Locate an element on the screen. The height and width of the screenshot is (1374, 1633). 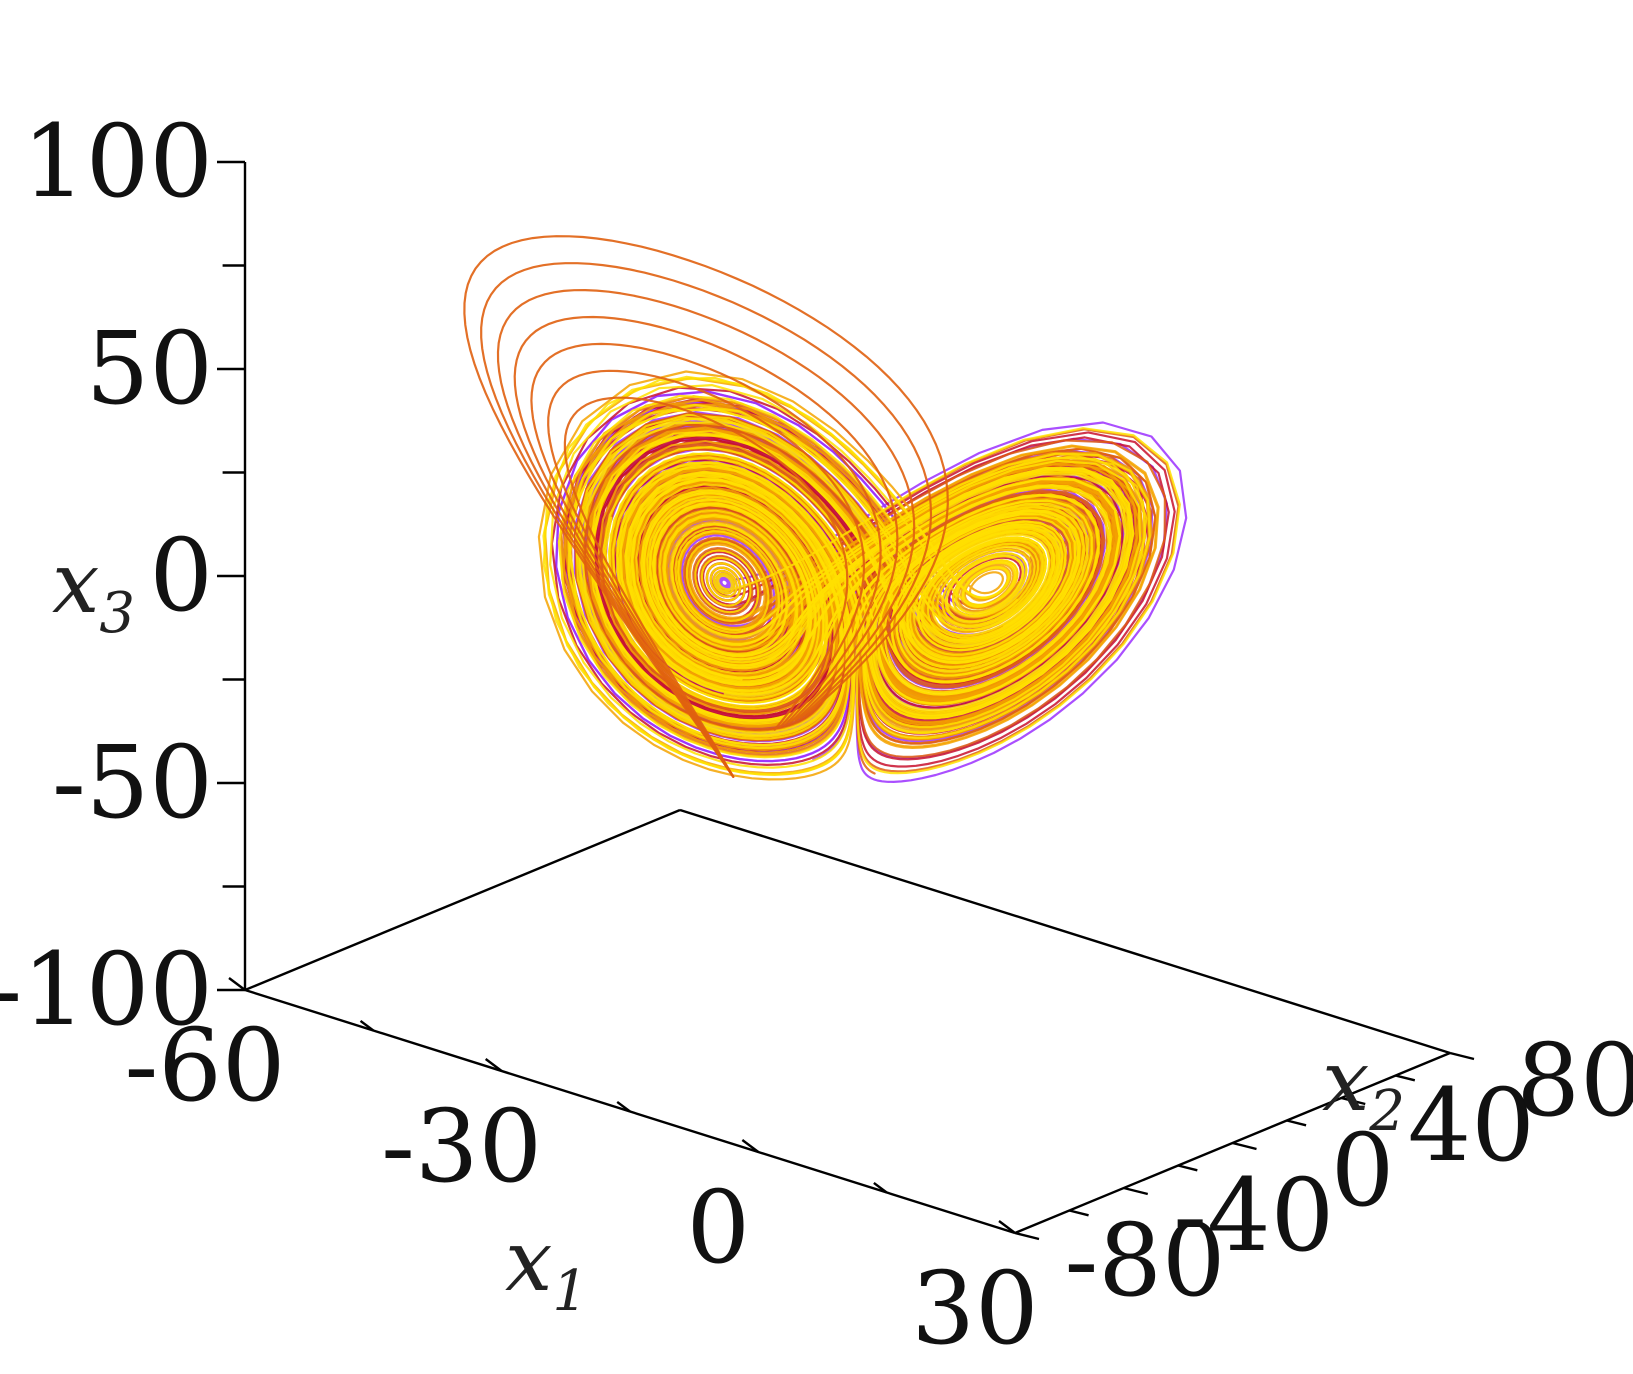
x3-tick-label: 50 is located at coordinates (149, 368).